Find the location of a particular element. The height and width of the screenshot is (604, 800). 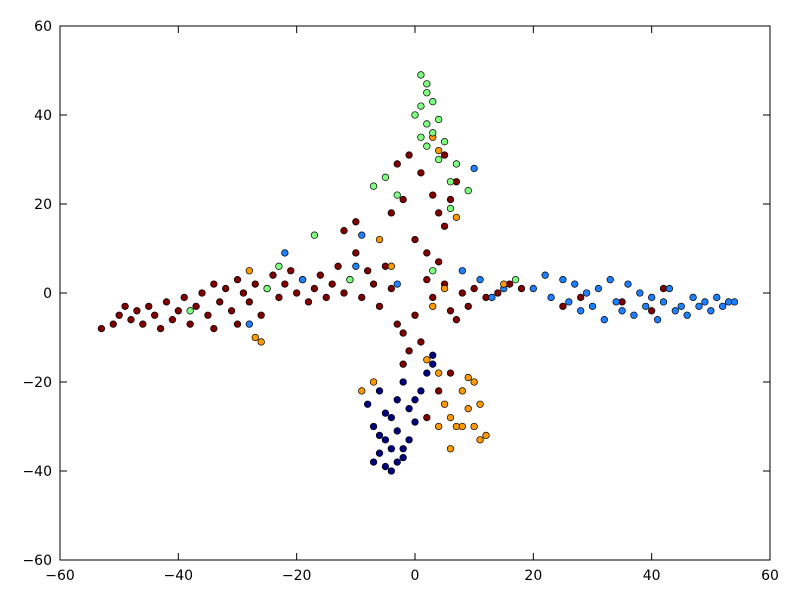

y-tick-label: 0 is located at coordinates (47, 294).